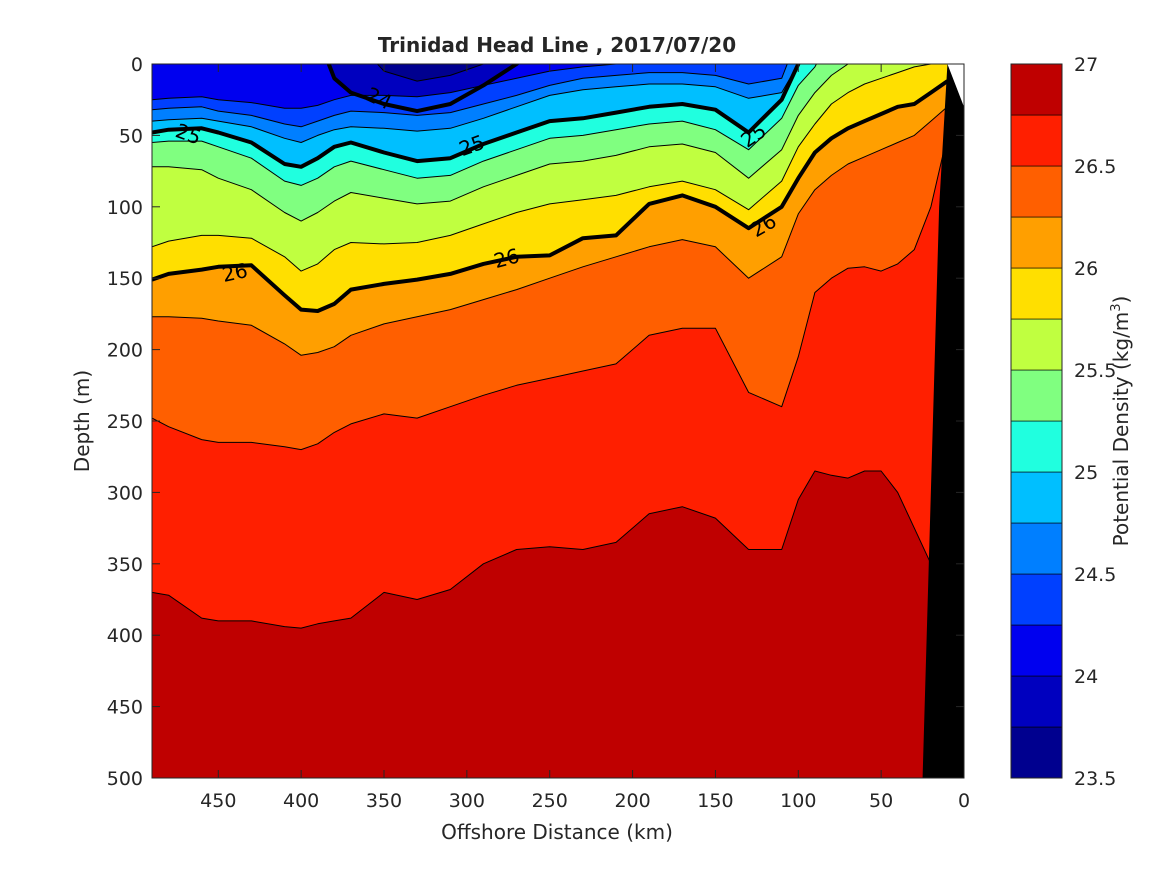 The width and height of the screenshot is (1167, 875). I want to click on x-tick-label-0: 0, so click(964, 801).